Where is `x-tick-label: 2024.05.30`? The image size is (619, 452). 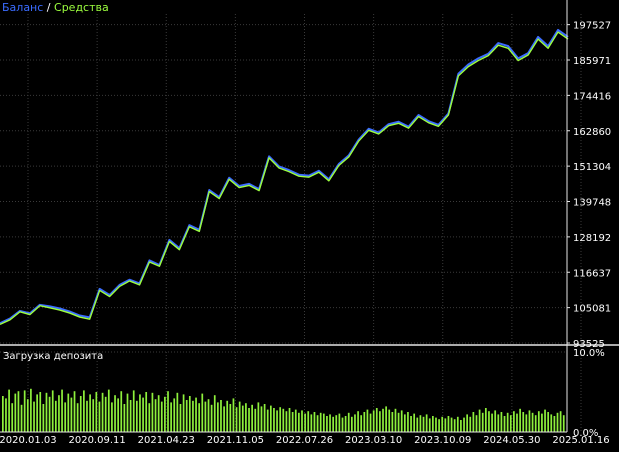
x-tick-label: 2024.05.30 is located at coordinates (511, 440).